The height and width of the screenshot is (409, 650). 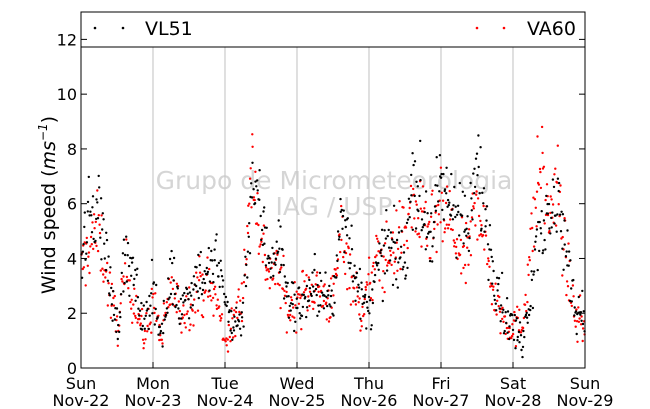 What do you see at coordinates (67, 39) in the screenshot?
I see `y-tick-label: 12` at bounding box center [67, 39].